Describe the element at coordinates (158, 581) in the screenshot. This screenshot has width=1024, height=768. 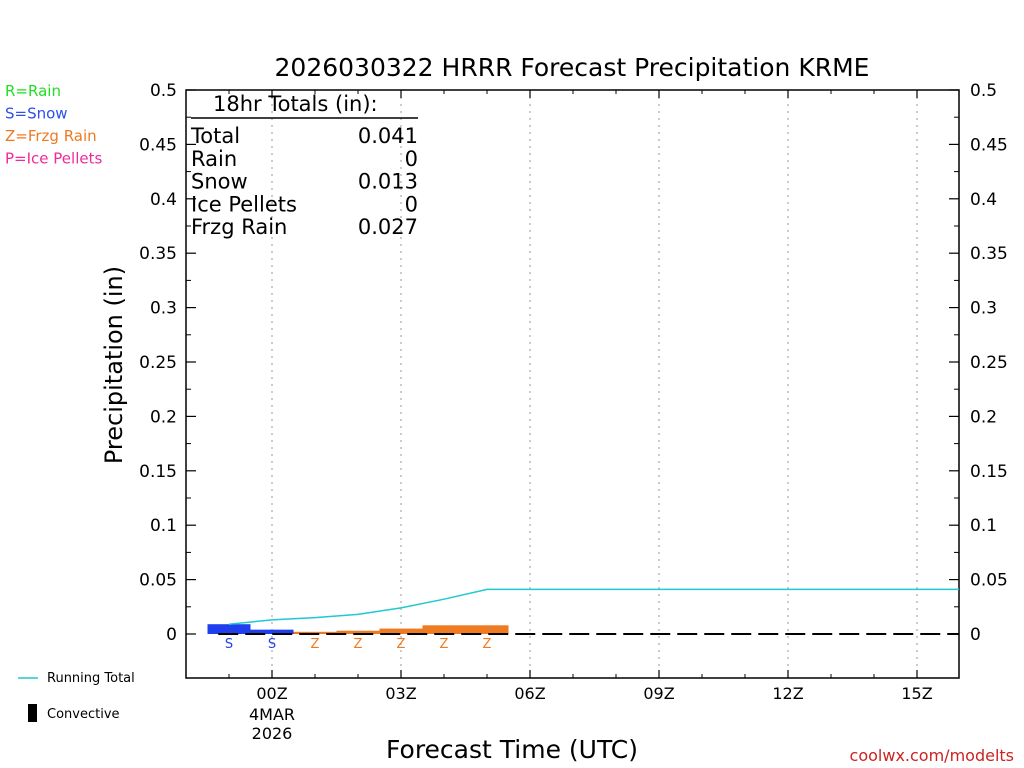
I see `y-tick-label-left: 0.05` at that location.